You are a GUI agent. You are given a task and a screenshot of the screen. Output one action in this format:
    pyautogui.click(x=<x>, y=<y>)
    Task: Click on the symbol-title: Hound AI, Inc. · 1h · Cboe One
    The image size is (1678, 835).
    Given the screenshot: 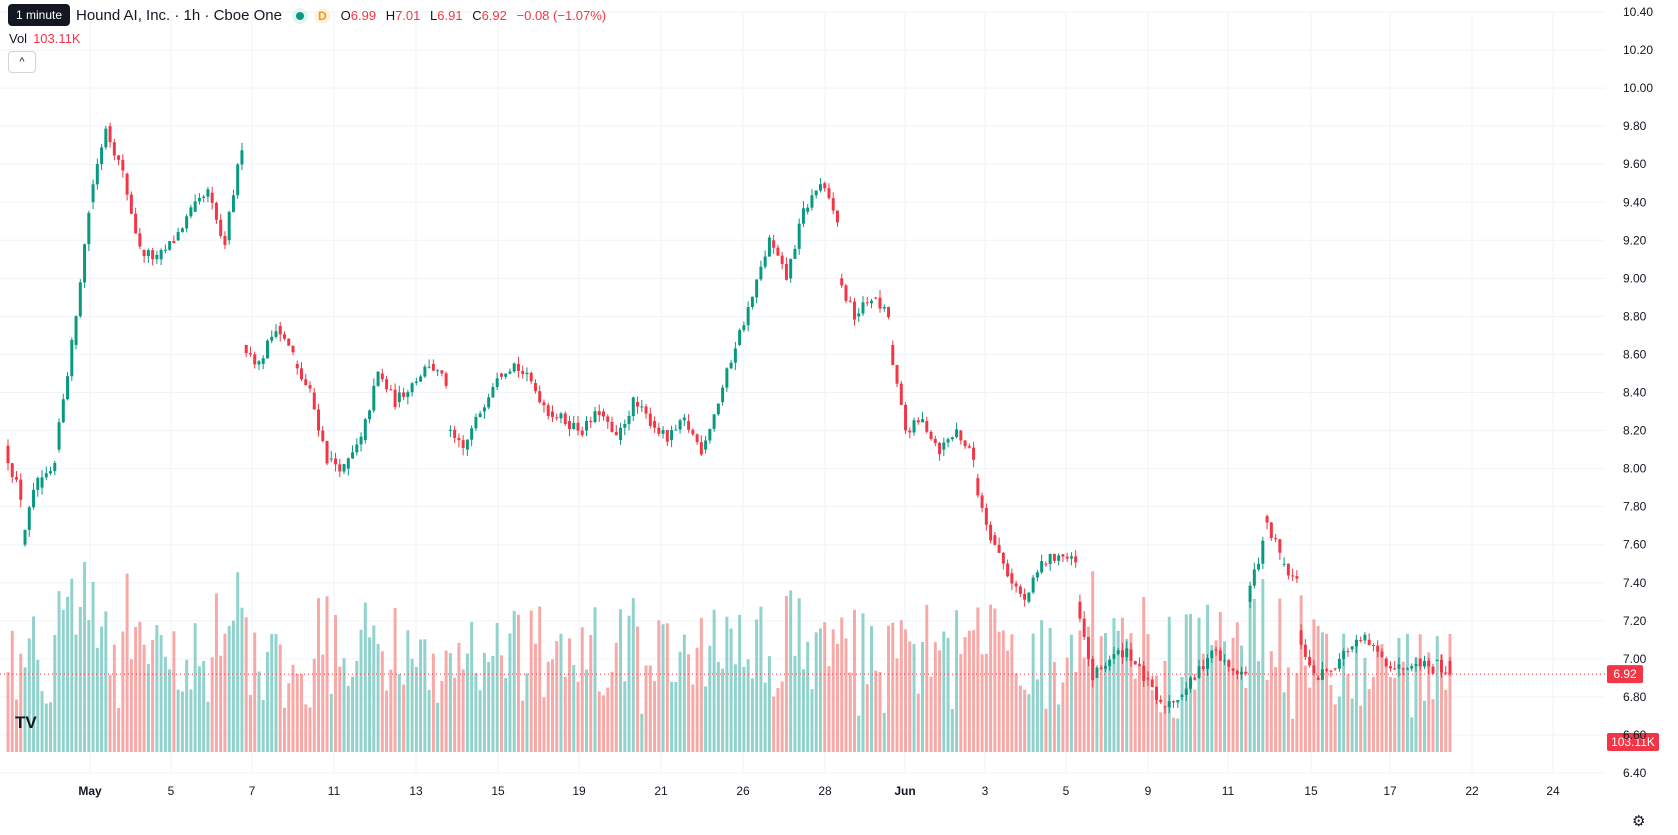 What is the action you would take?
    pyautogui.click(x=179, y=15)
    